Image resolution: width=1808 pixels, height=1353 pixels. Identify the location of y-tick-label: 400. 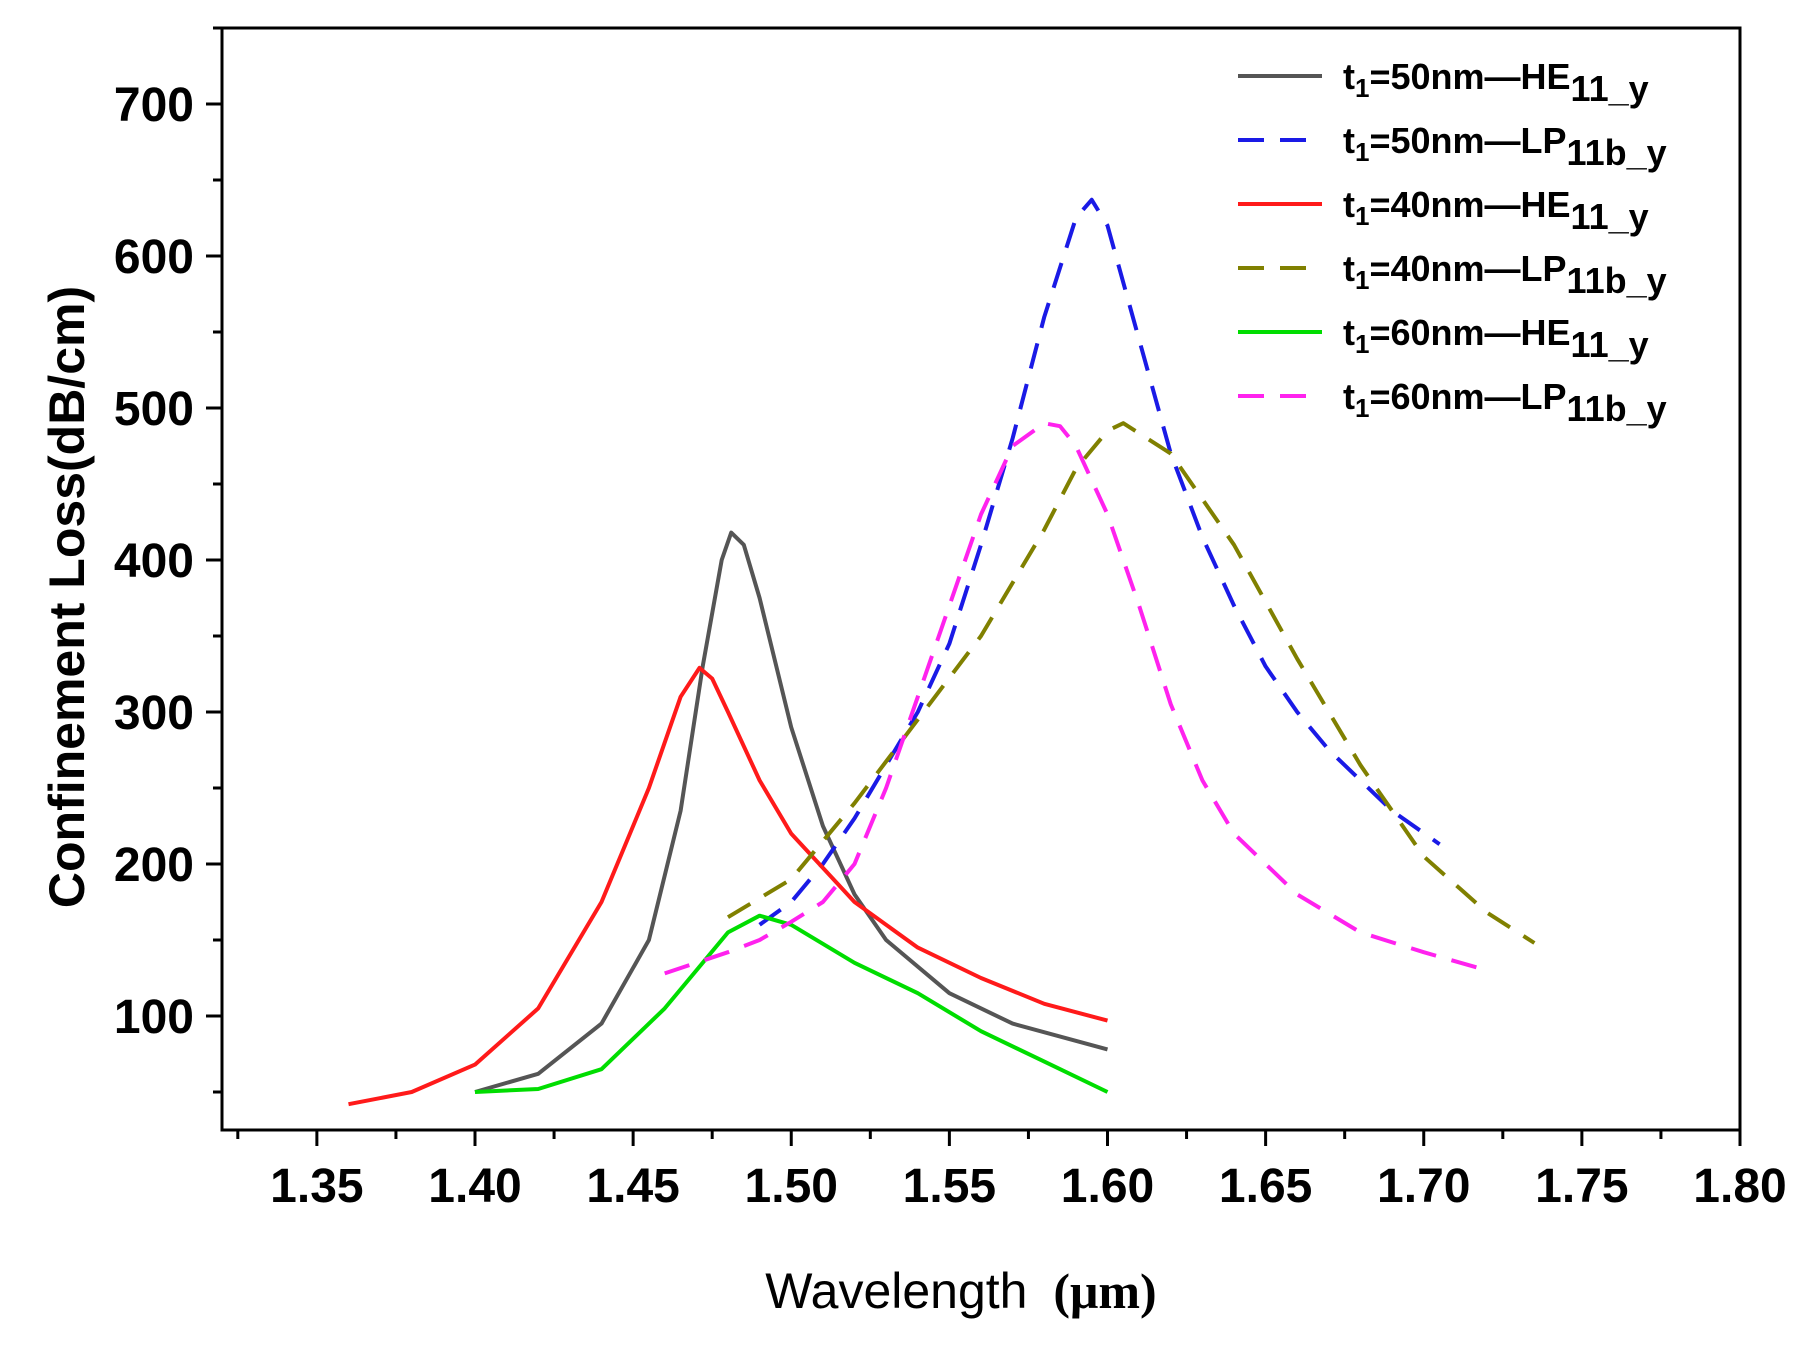
(154, 561).